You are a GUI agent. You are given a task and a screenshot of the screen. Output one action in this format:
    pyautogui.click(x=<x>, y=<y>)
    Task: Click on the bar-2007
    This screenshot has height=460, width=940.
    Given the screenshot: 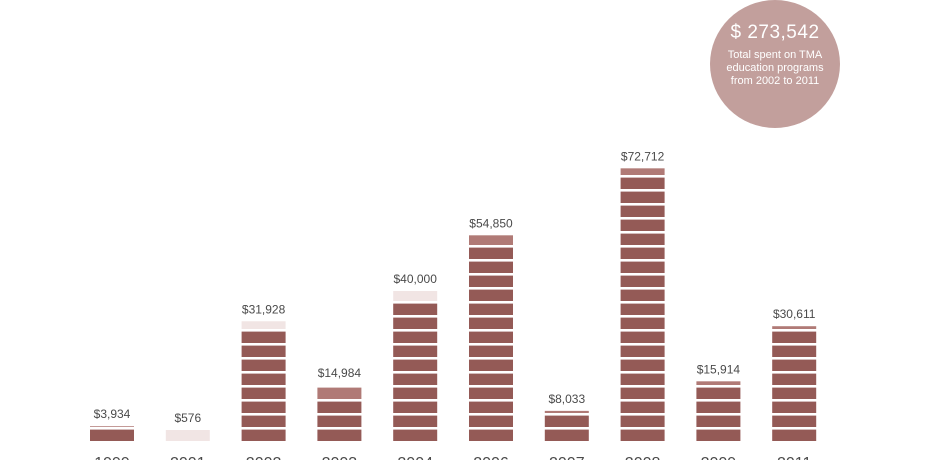 What is the action you would take?
    pyautogui.click(x=566, y=425)
    